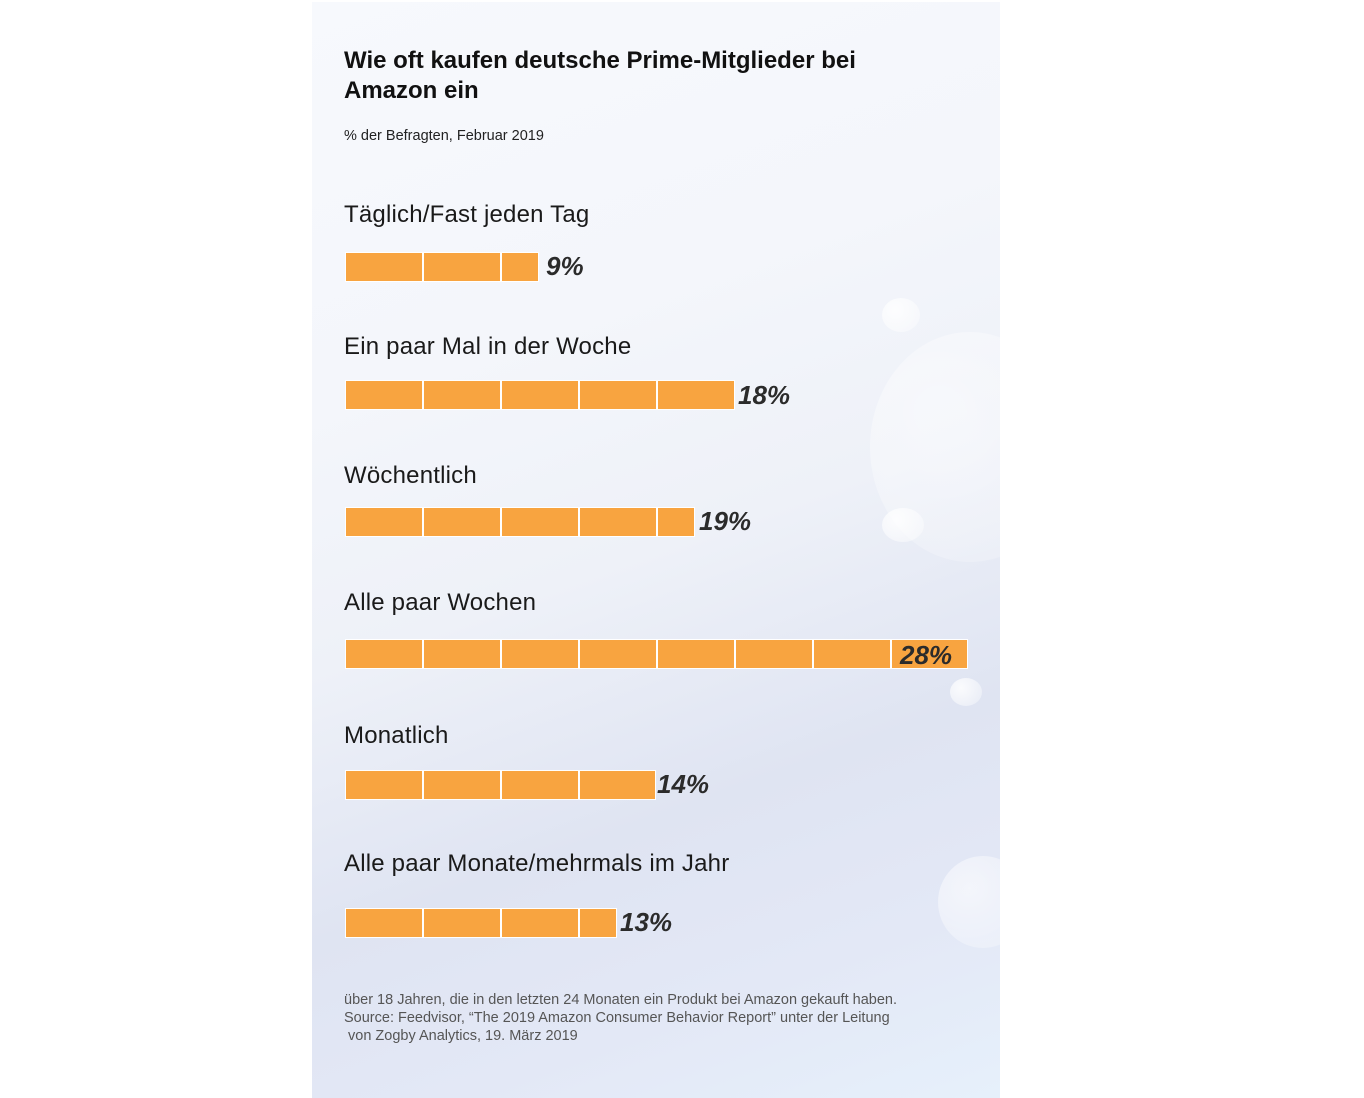 The image size is (1364, 1098). What do you see at coordinates (926, 655) in the screenshot?
I see `value-label: 28%` at bounding box center [926, 655].